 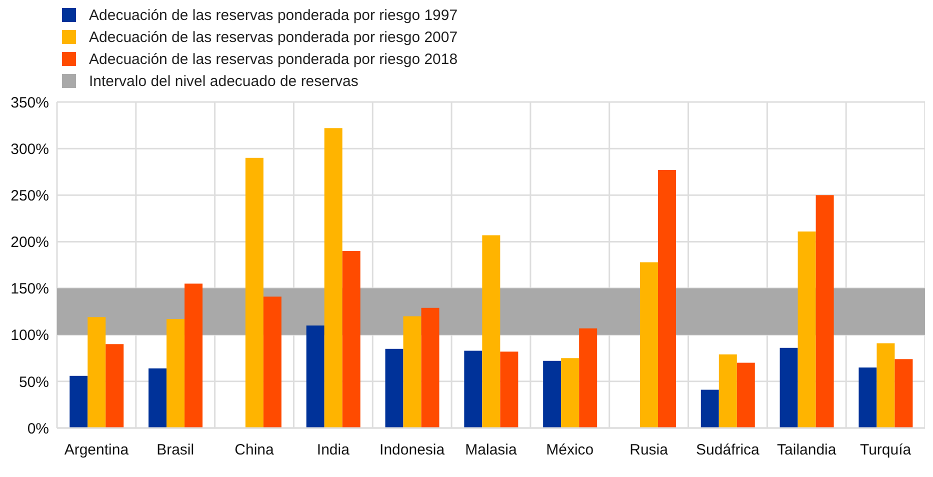 I want to click on x-tick-label: India, so click(x=333, y=450).